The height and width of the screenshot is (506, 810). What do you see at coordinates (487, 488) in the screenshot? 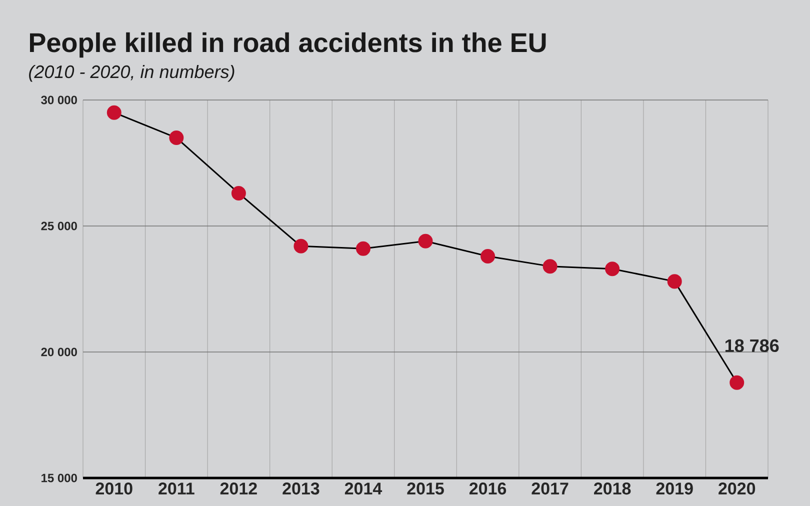
I see `x-tick-label: 2016` at bounding box center [487, 488].